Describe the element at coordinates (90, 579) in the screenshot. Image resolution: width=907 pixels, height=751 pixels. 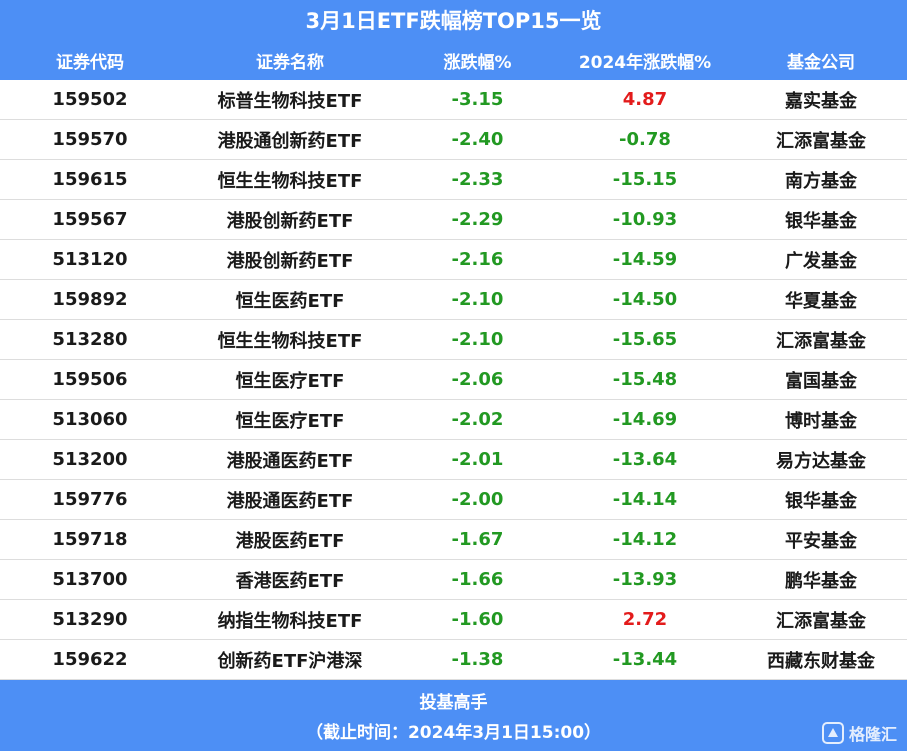
I see `row-code: 513700` at that location.